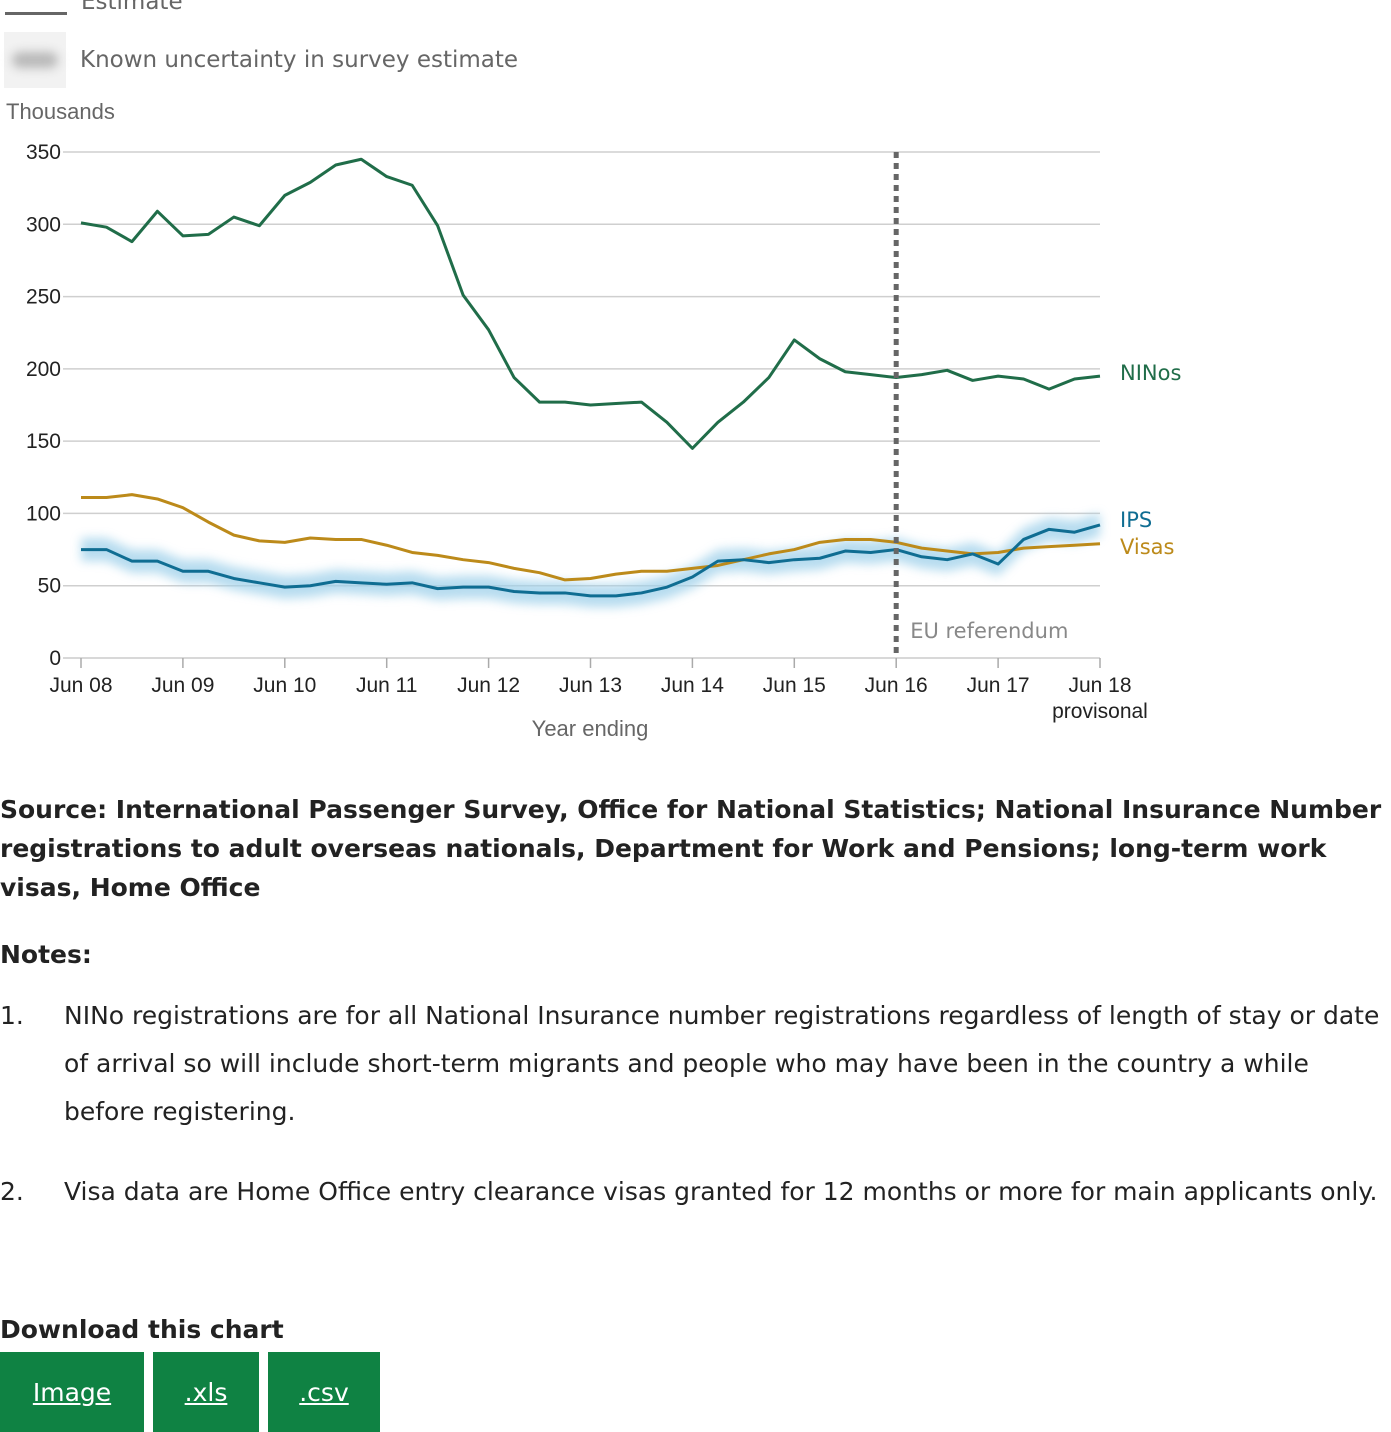 This screenshot has width=1391, height=1432. I want to click on x-tick-label: Jun 12, so click(488, 685).